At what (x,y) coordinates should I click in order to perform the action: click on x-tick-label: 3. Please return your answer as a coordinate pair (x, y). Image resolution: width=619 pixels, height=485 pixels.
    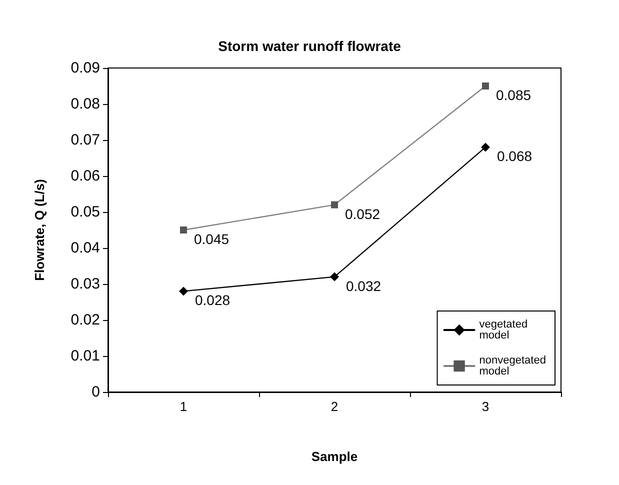
    Looking at the image, I should click on (486, 406).